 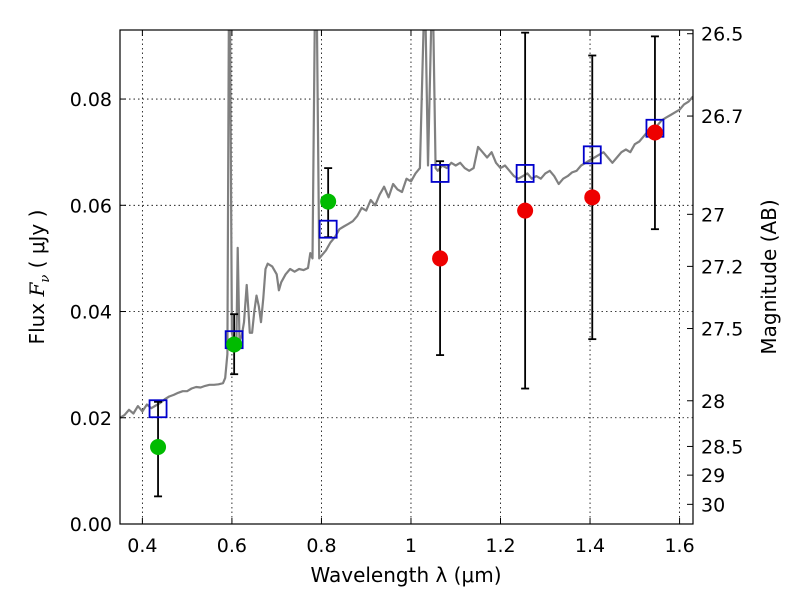 I want to click on x-tick-label: 1.6, so click(x=679, y=546).